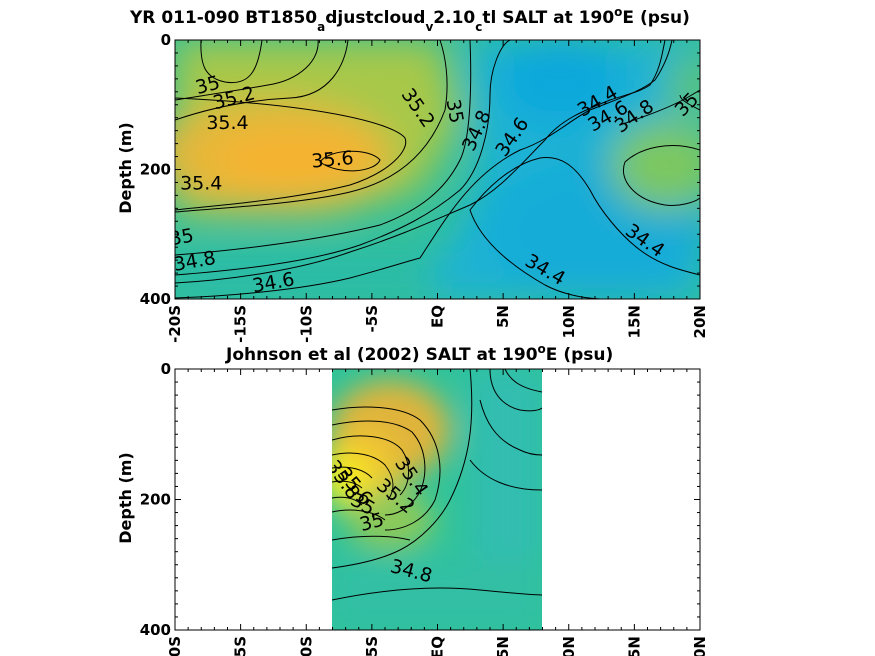 The width and height of the screenshot is (875, 656). I want to click on top-x-tick-label: EQ, so click(438, 316).